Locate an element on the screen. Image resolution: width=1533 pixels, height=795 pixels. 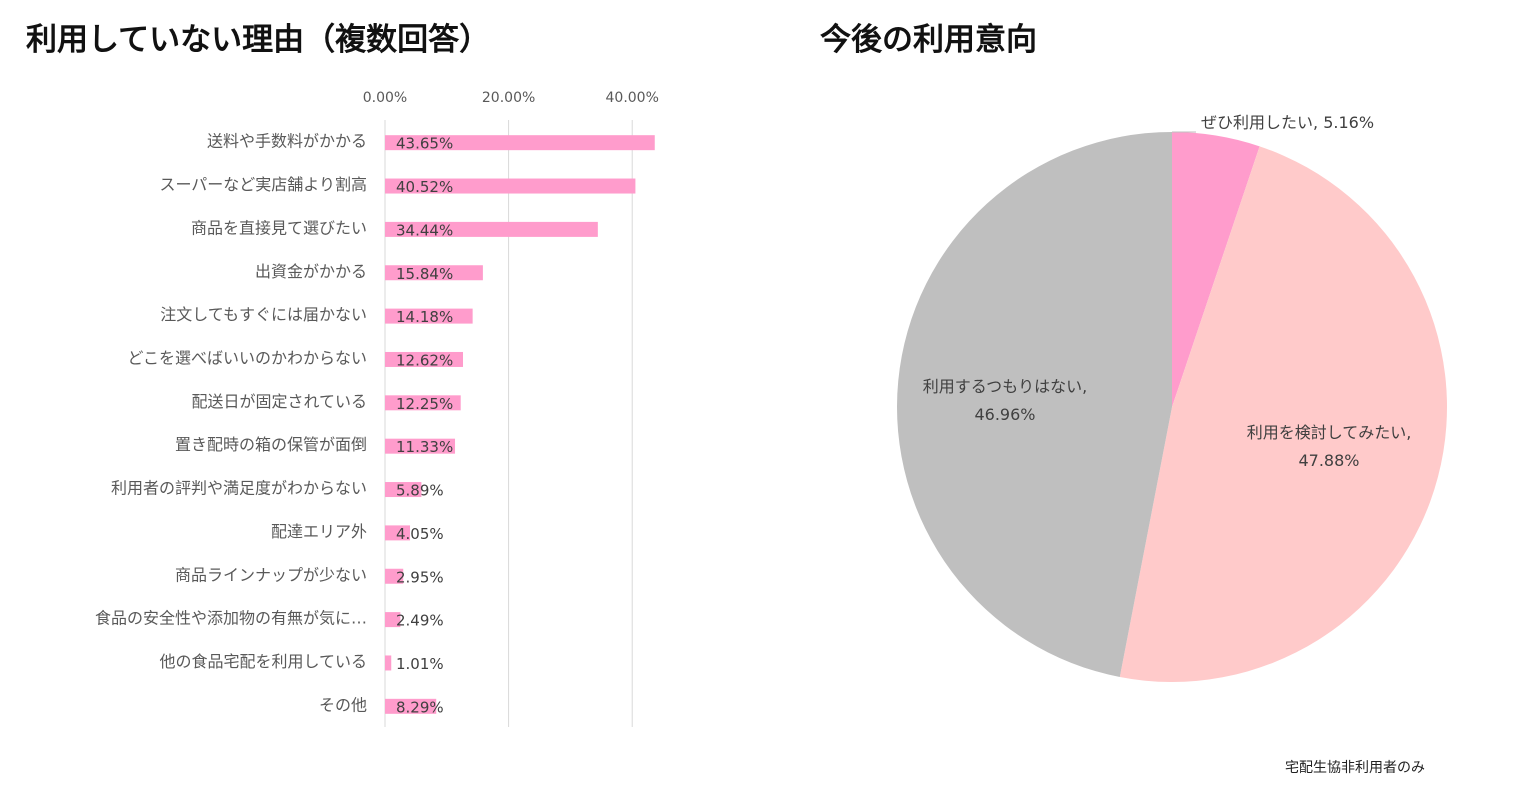
category-label: 利用者の評判や満足度がわからない is located at coordinates (239, 488).